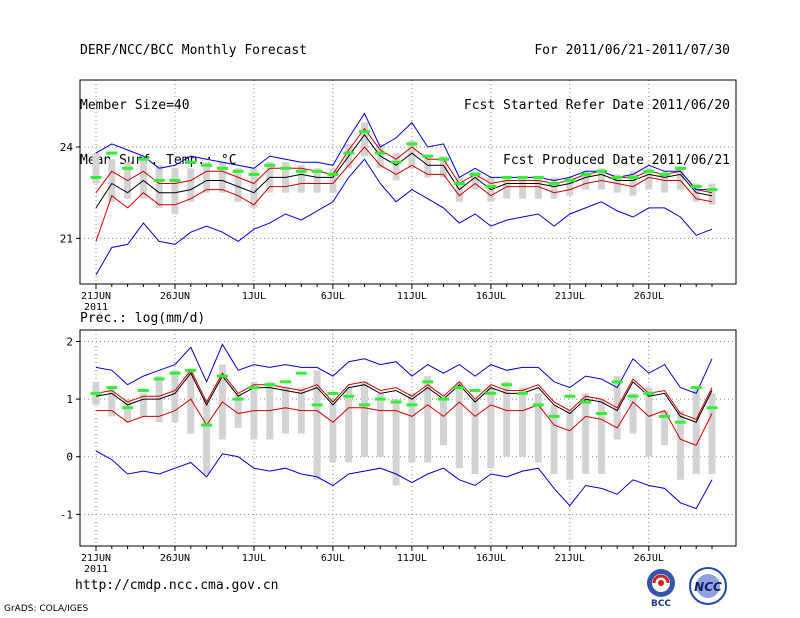  I want to click on x-tick-label: 6JUL, so click(333, 558).